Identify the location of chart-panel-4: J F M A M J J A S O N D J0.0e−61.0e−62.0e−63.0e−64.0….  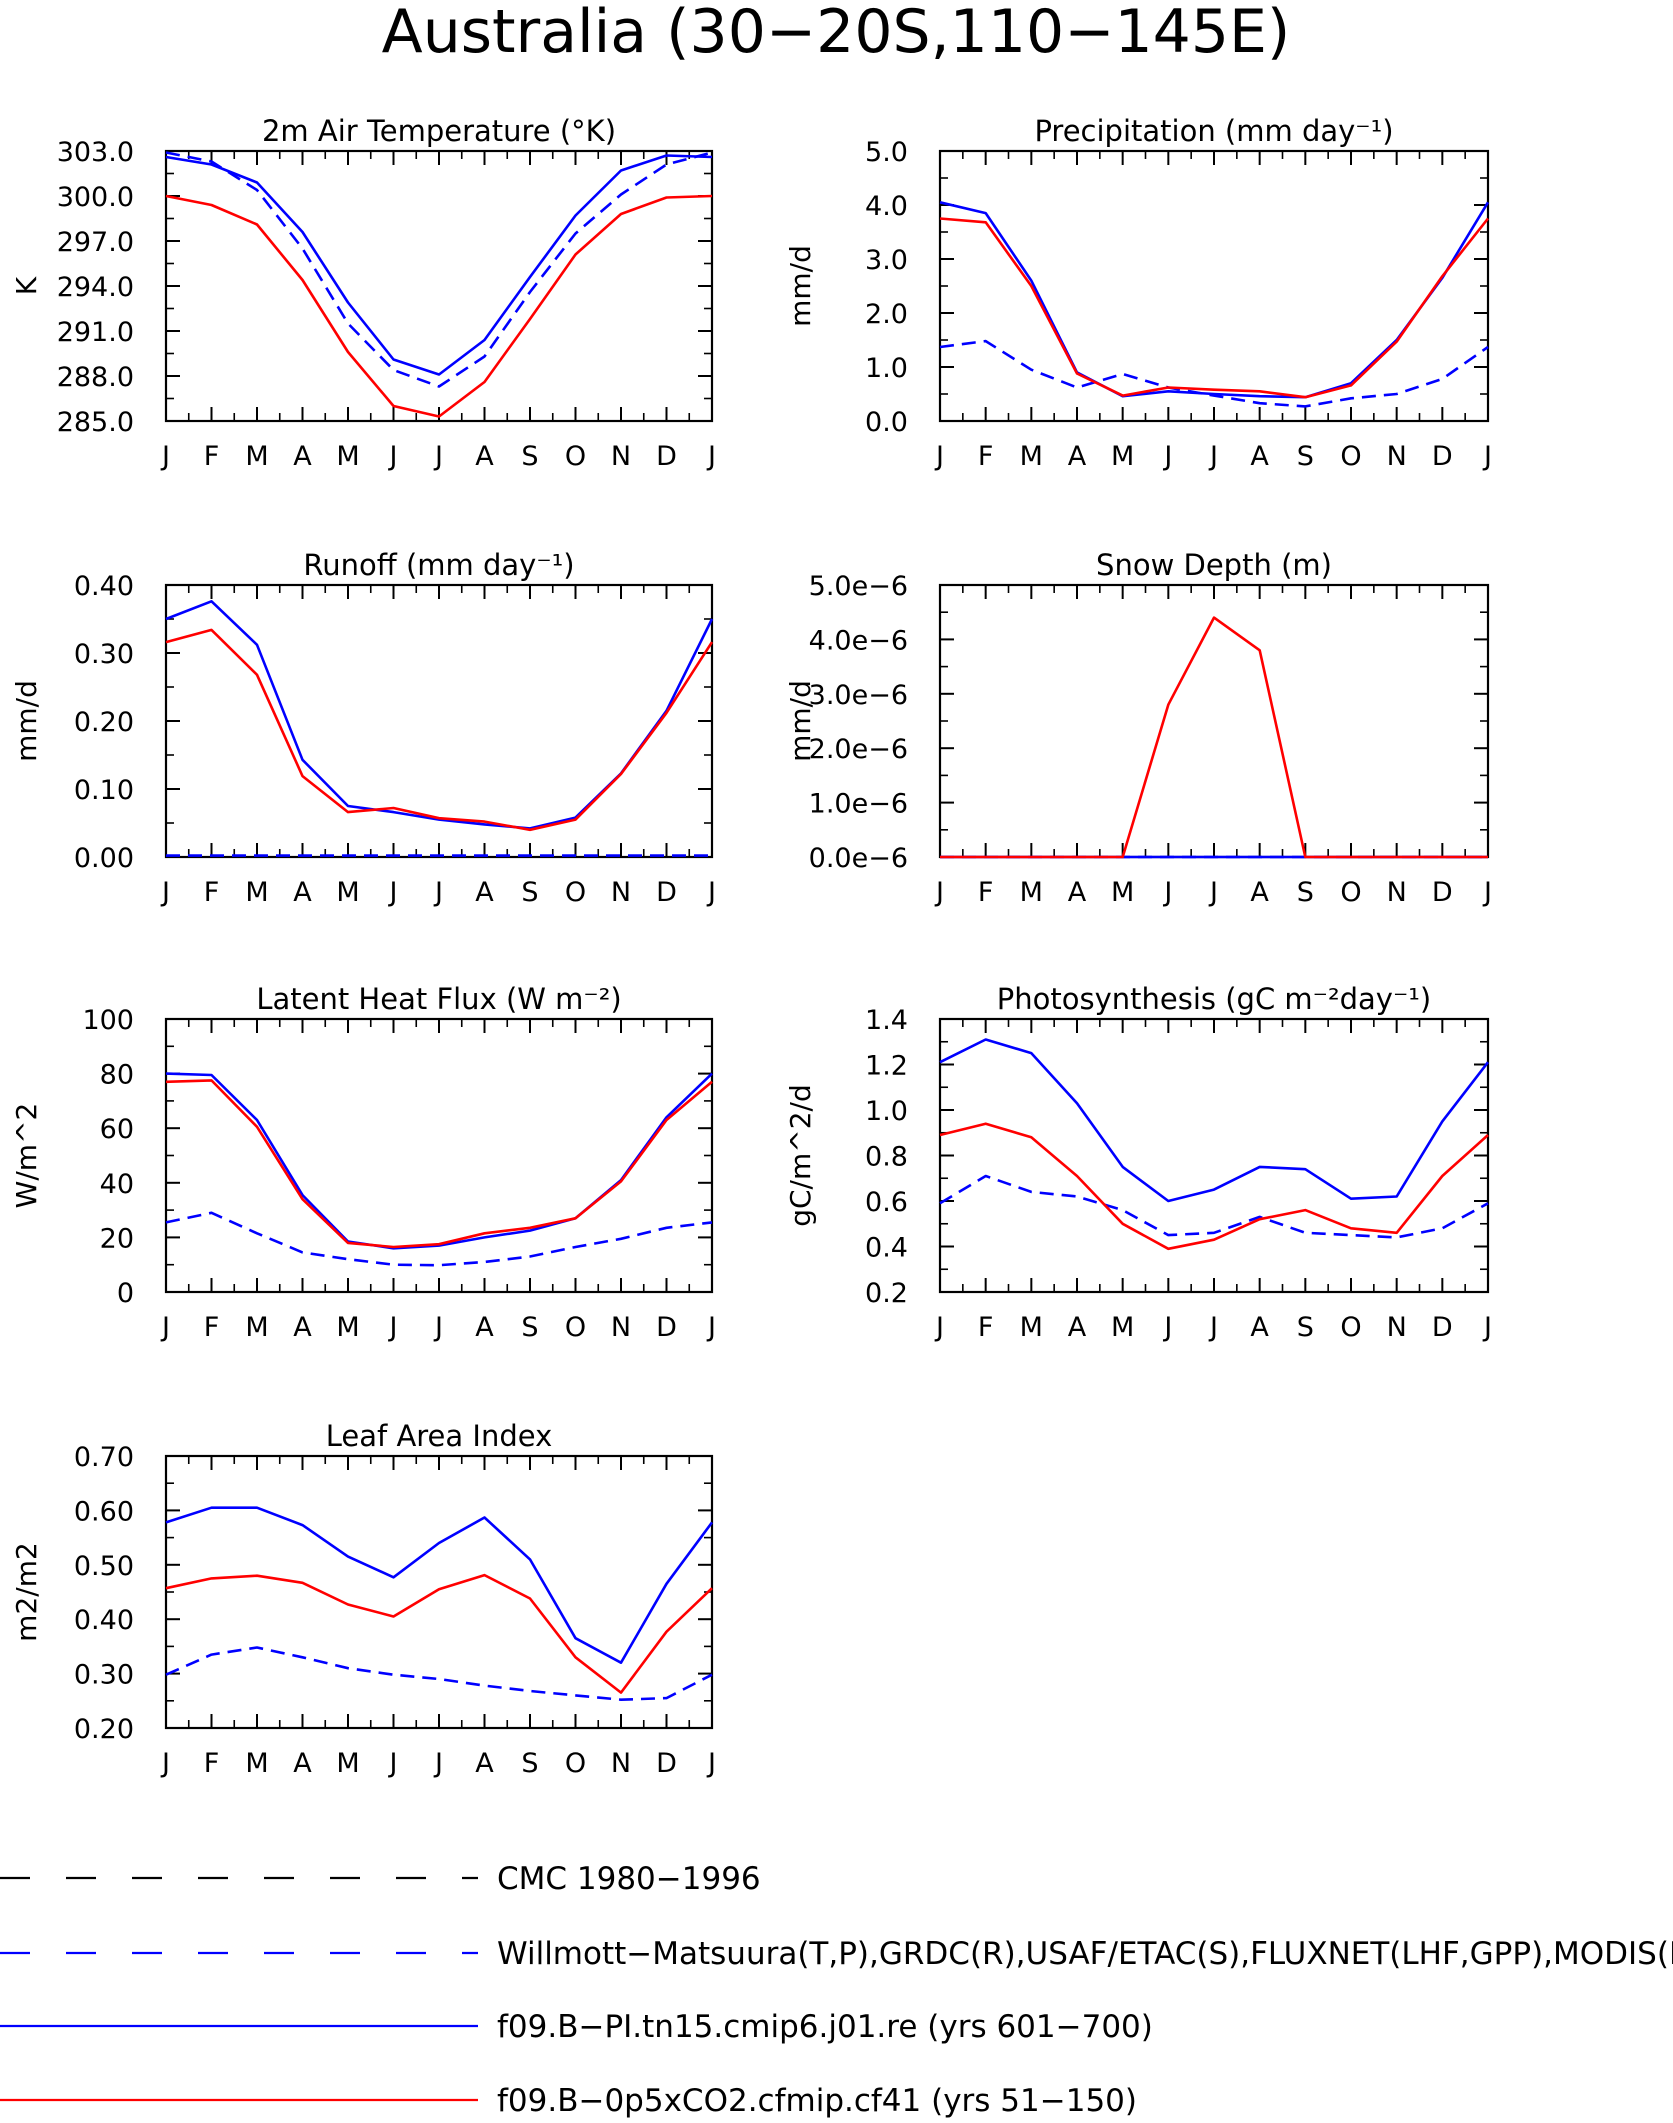
(1138, 728).